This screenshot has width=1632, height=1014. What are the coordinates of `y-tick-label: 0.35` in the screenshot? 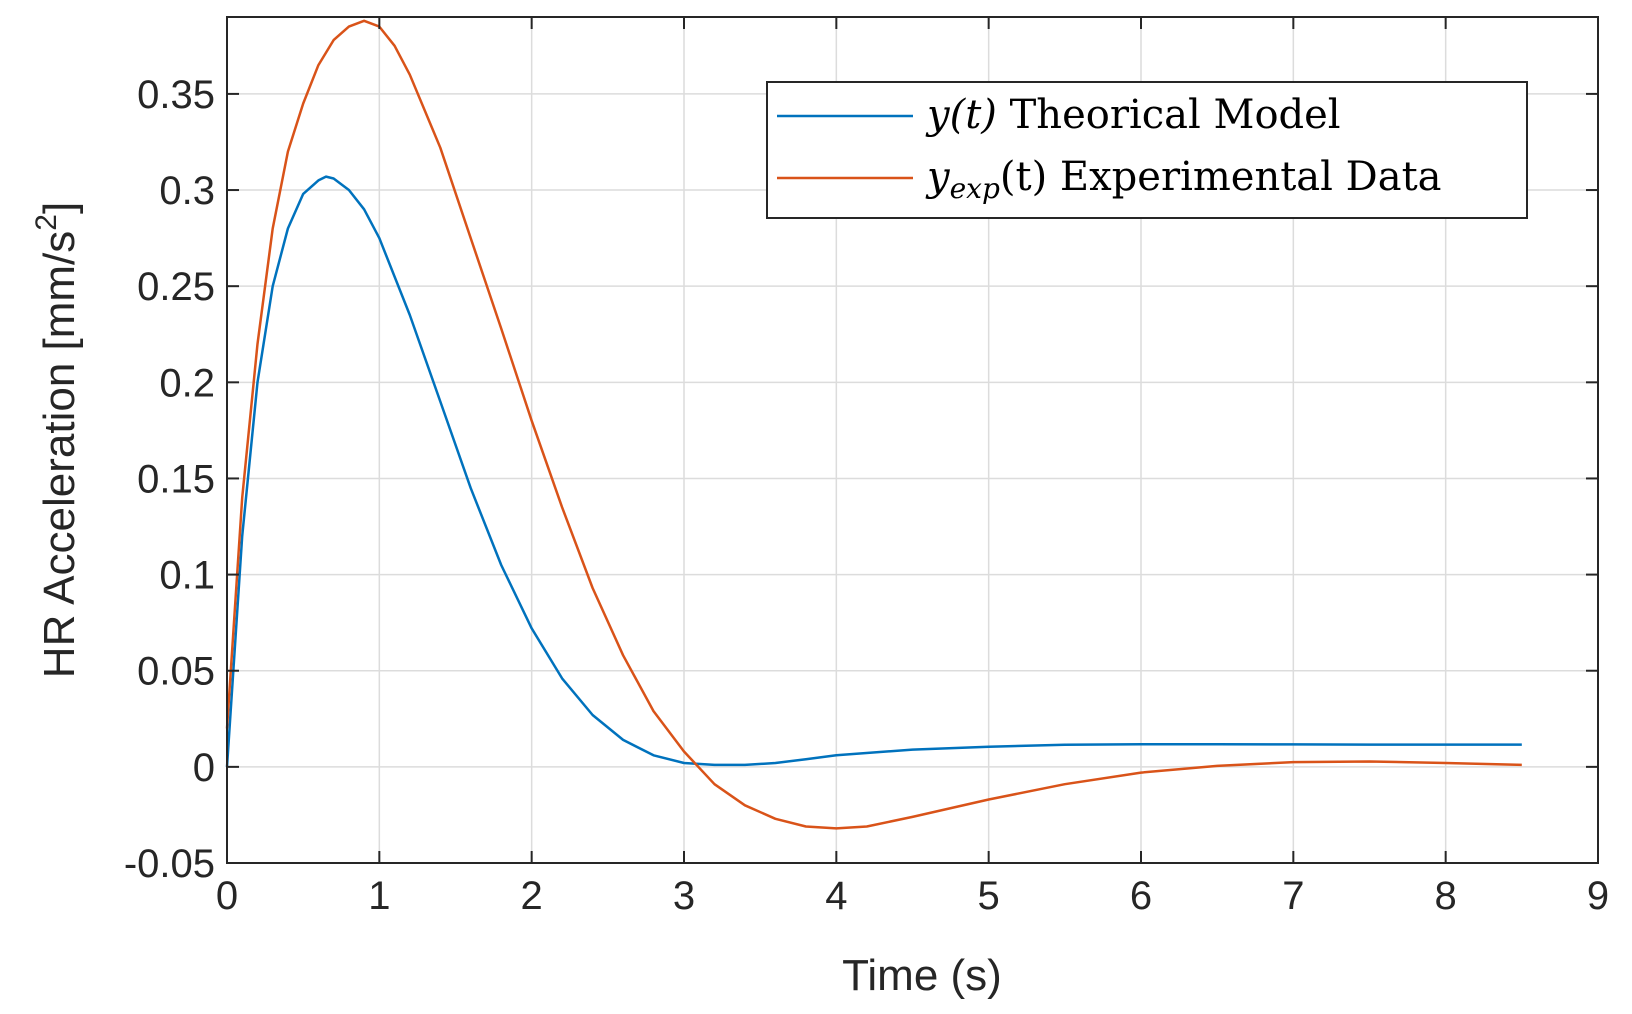 It's located at (176, 95).